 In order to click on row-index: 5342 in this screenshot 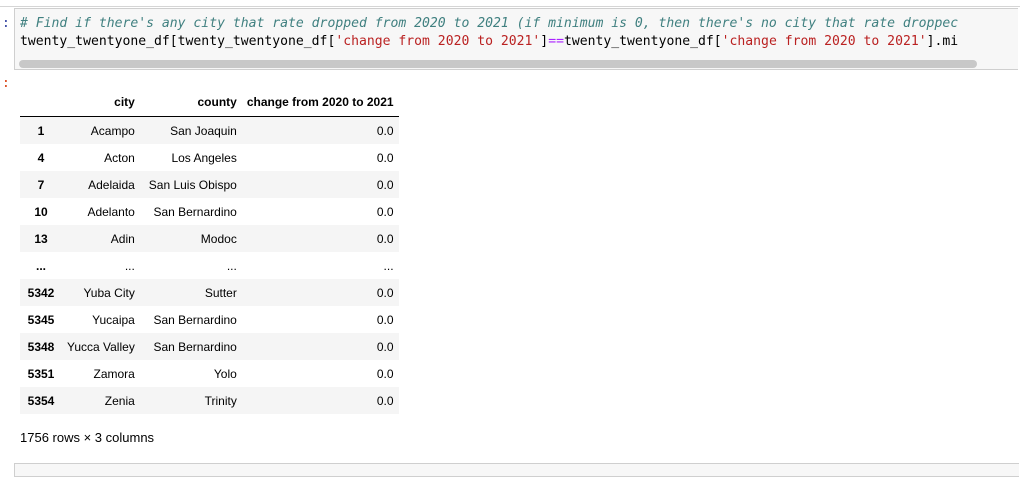, I will do `click(41, 292)`.